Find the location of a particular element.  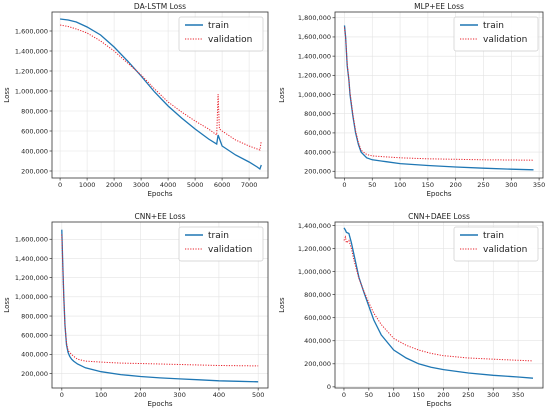

y-tick-label: 1,800,000 is located at coordinates (314, 18).